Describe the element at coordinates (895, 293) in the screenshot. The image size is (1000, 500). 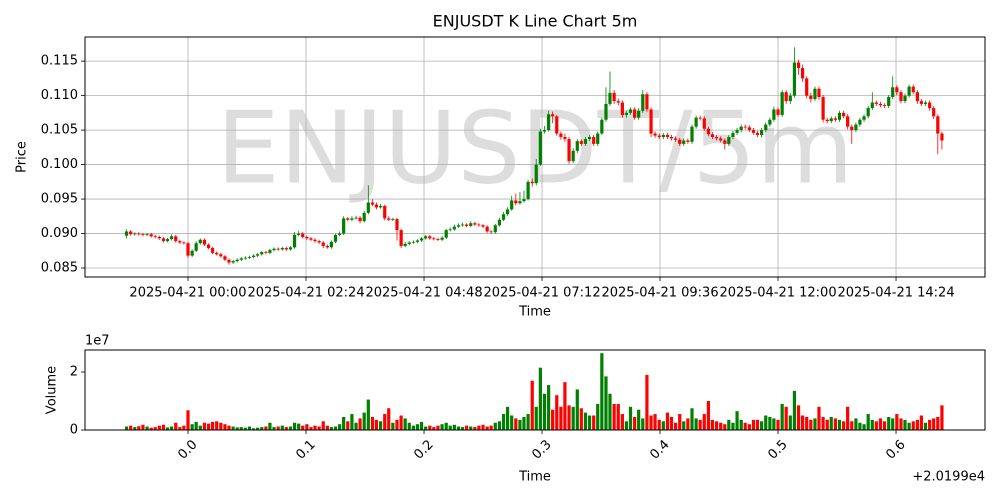
I see `x-tick-label: 2025-04-21 14:24` at that location.